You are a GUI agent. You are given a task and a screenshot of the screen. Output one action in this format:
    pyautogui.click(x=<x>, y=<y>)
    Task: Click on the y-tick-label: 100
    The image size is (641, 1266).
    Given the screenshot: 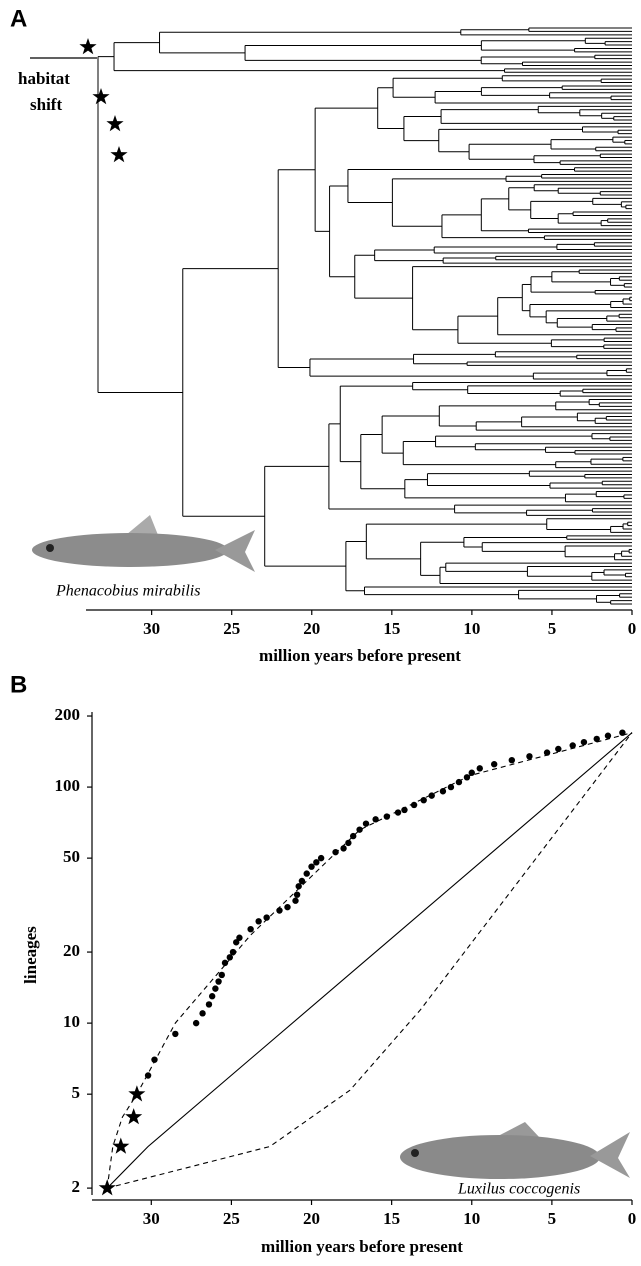 What is the action you would take?
    pyautogui.click(x=68, y=785)
    